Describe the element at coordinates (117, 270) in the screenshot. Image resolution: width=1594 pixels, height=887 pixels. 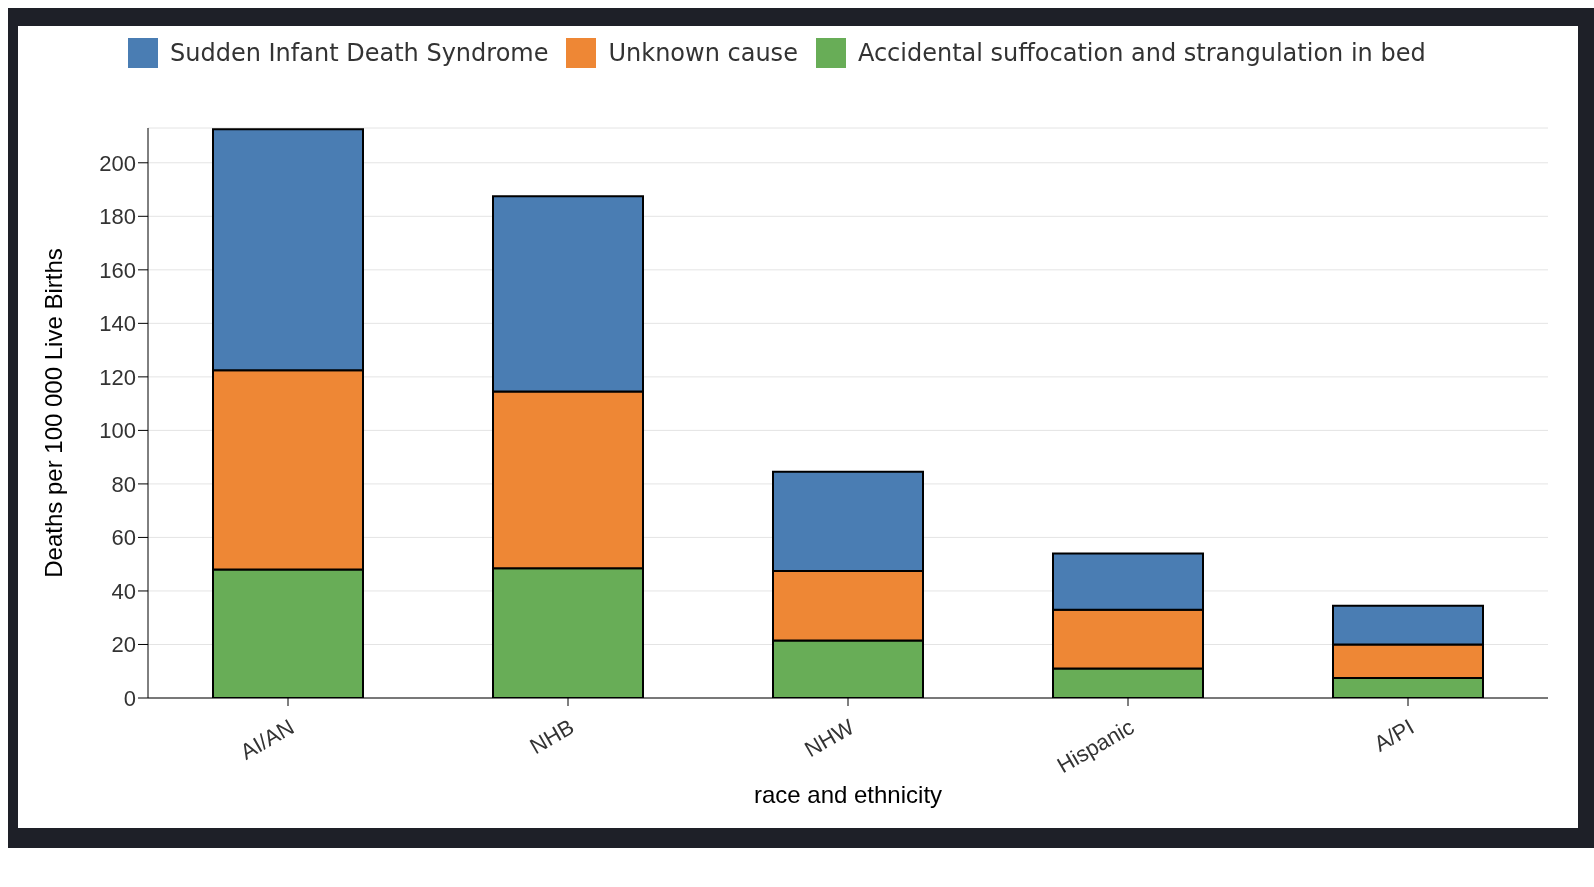
I see `y-tick-label: 160` at that location.